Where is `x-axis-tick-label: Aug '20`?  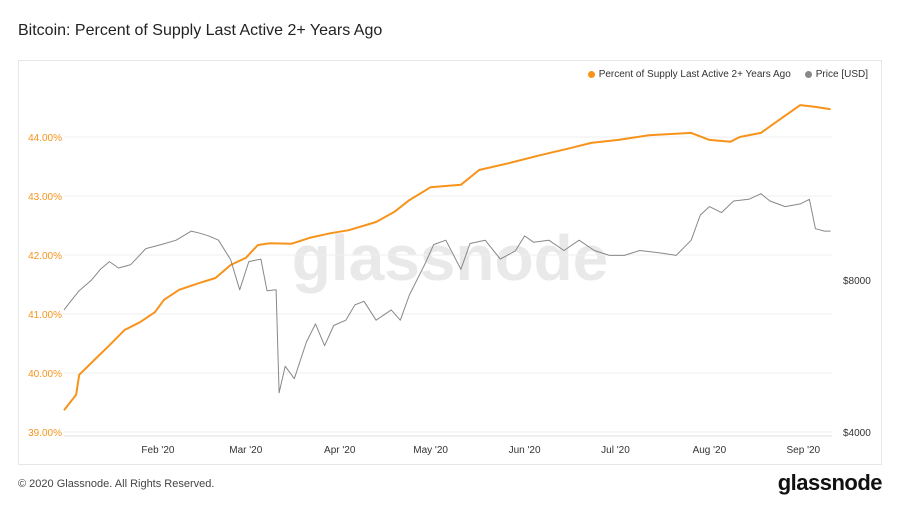 x-axis-tick-label: Aug '20 is located at coordinates (710, 450).